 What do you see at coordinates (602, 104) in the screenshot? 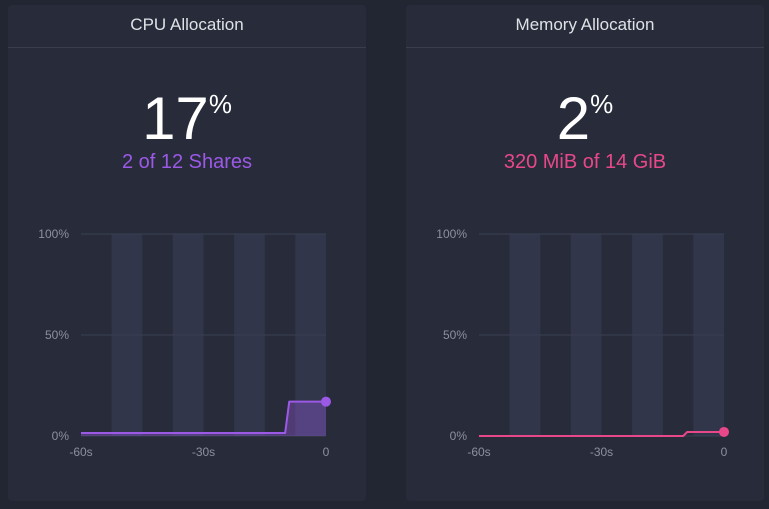
I see `memory-percent-sign: %` at bounding box center [602, 104].